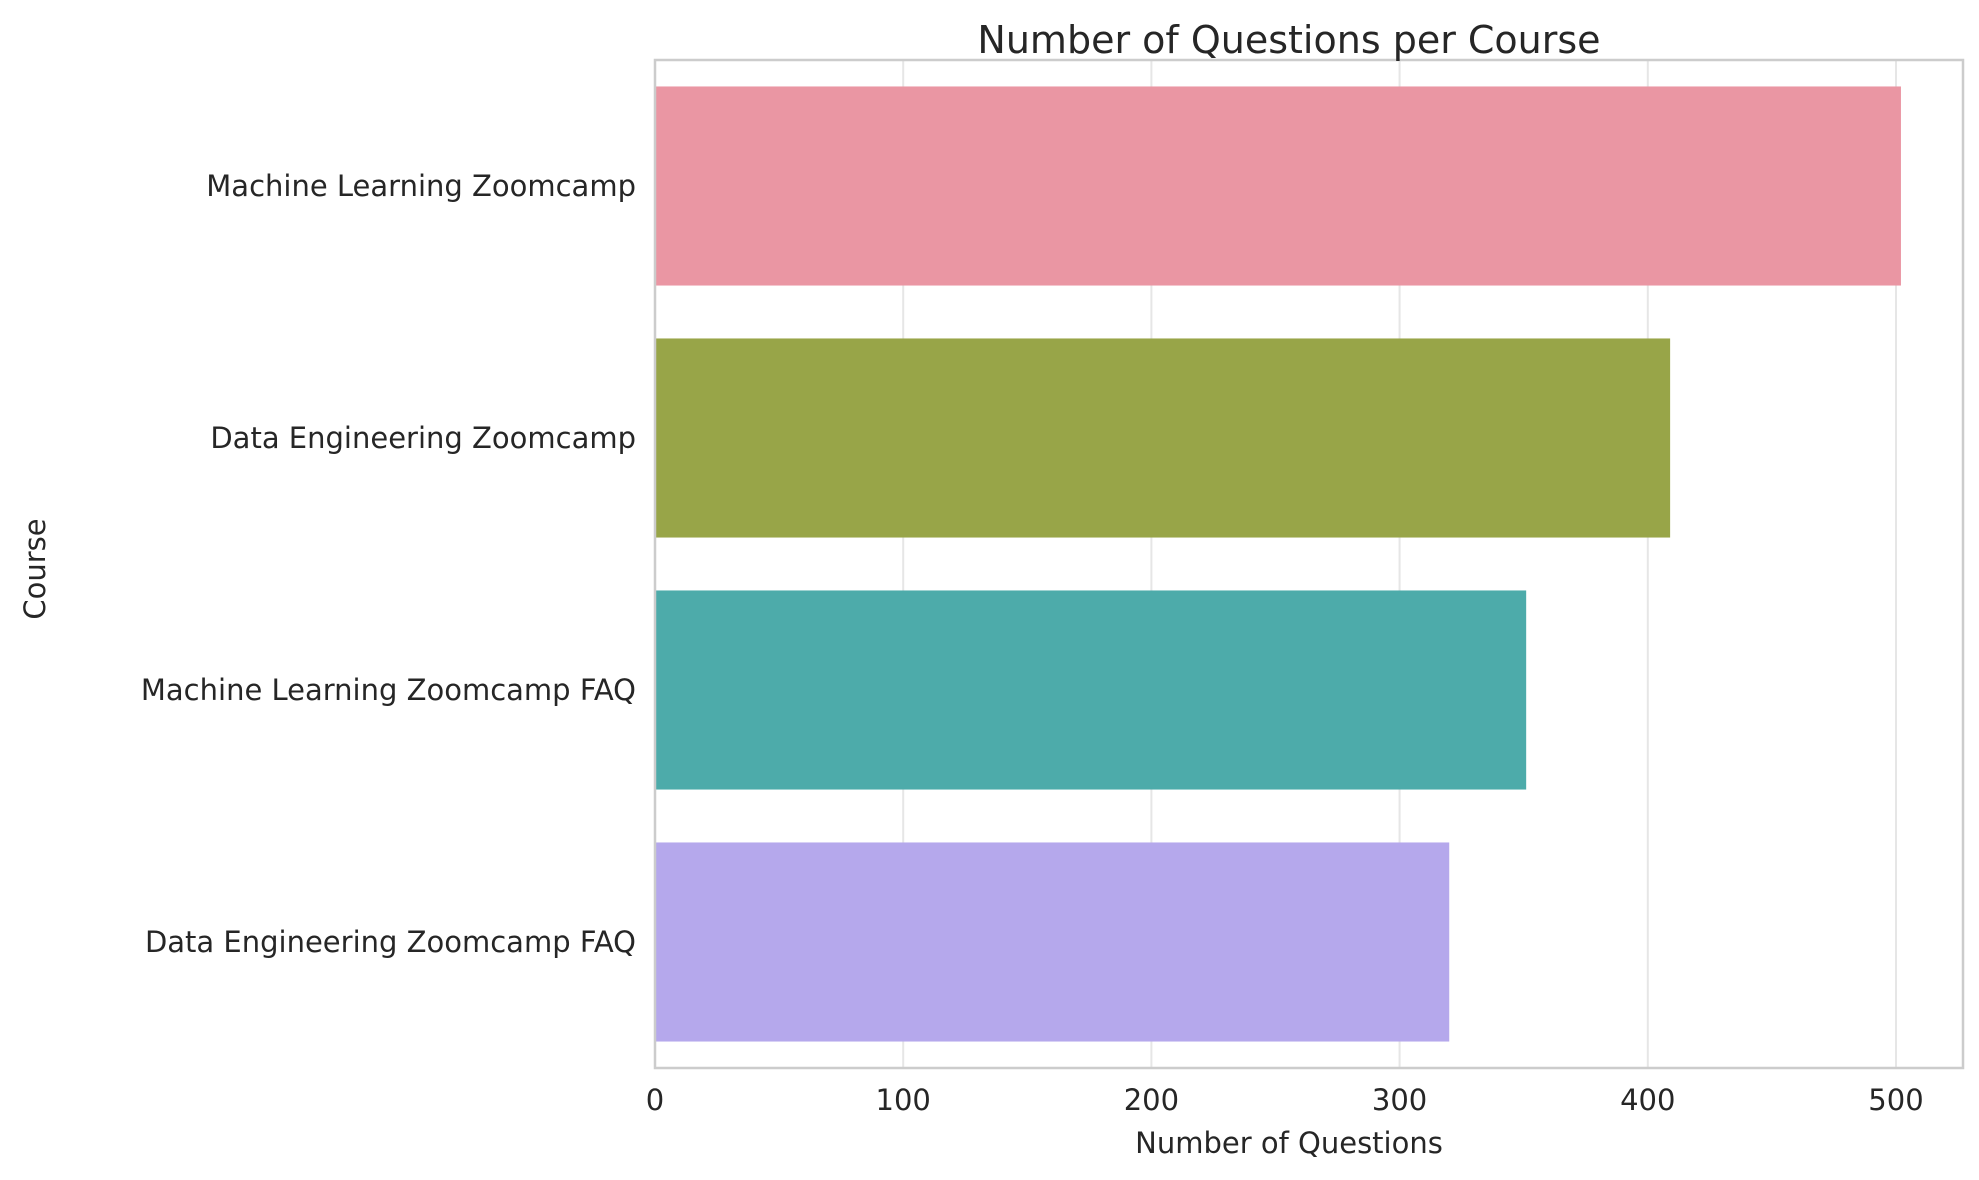  What do you see at coordinates (1647, 1100) in the screenshot?
I see `x-tick-label: 400` at bounding box center [1647, 1100].